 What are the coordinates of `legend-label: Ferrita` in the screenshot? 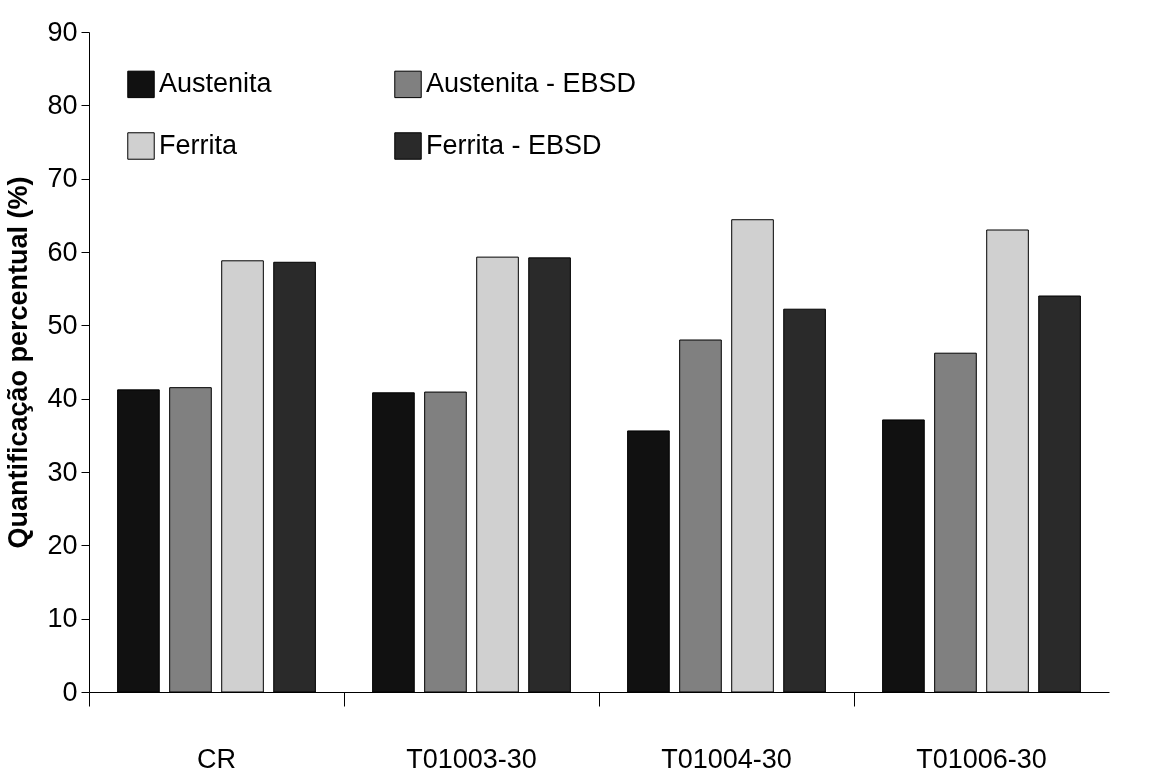 It's located at (198, 145).